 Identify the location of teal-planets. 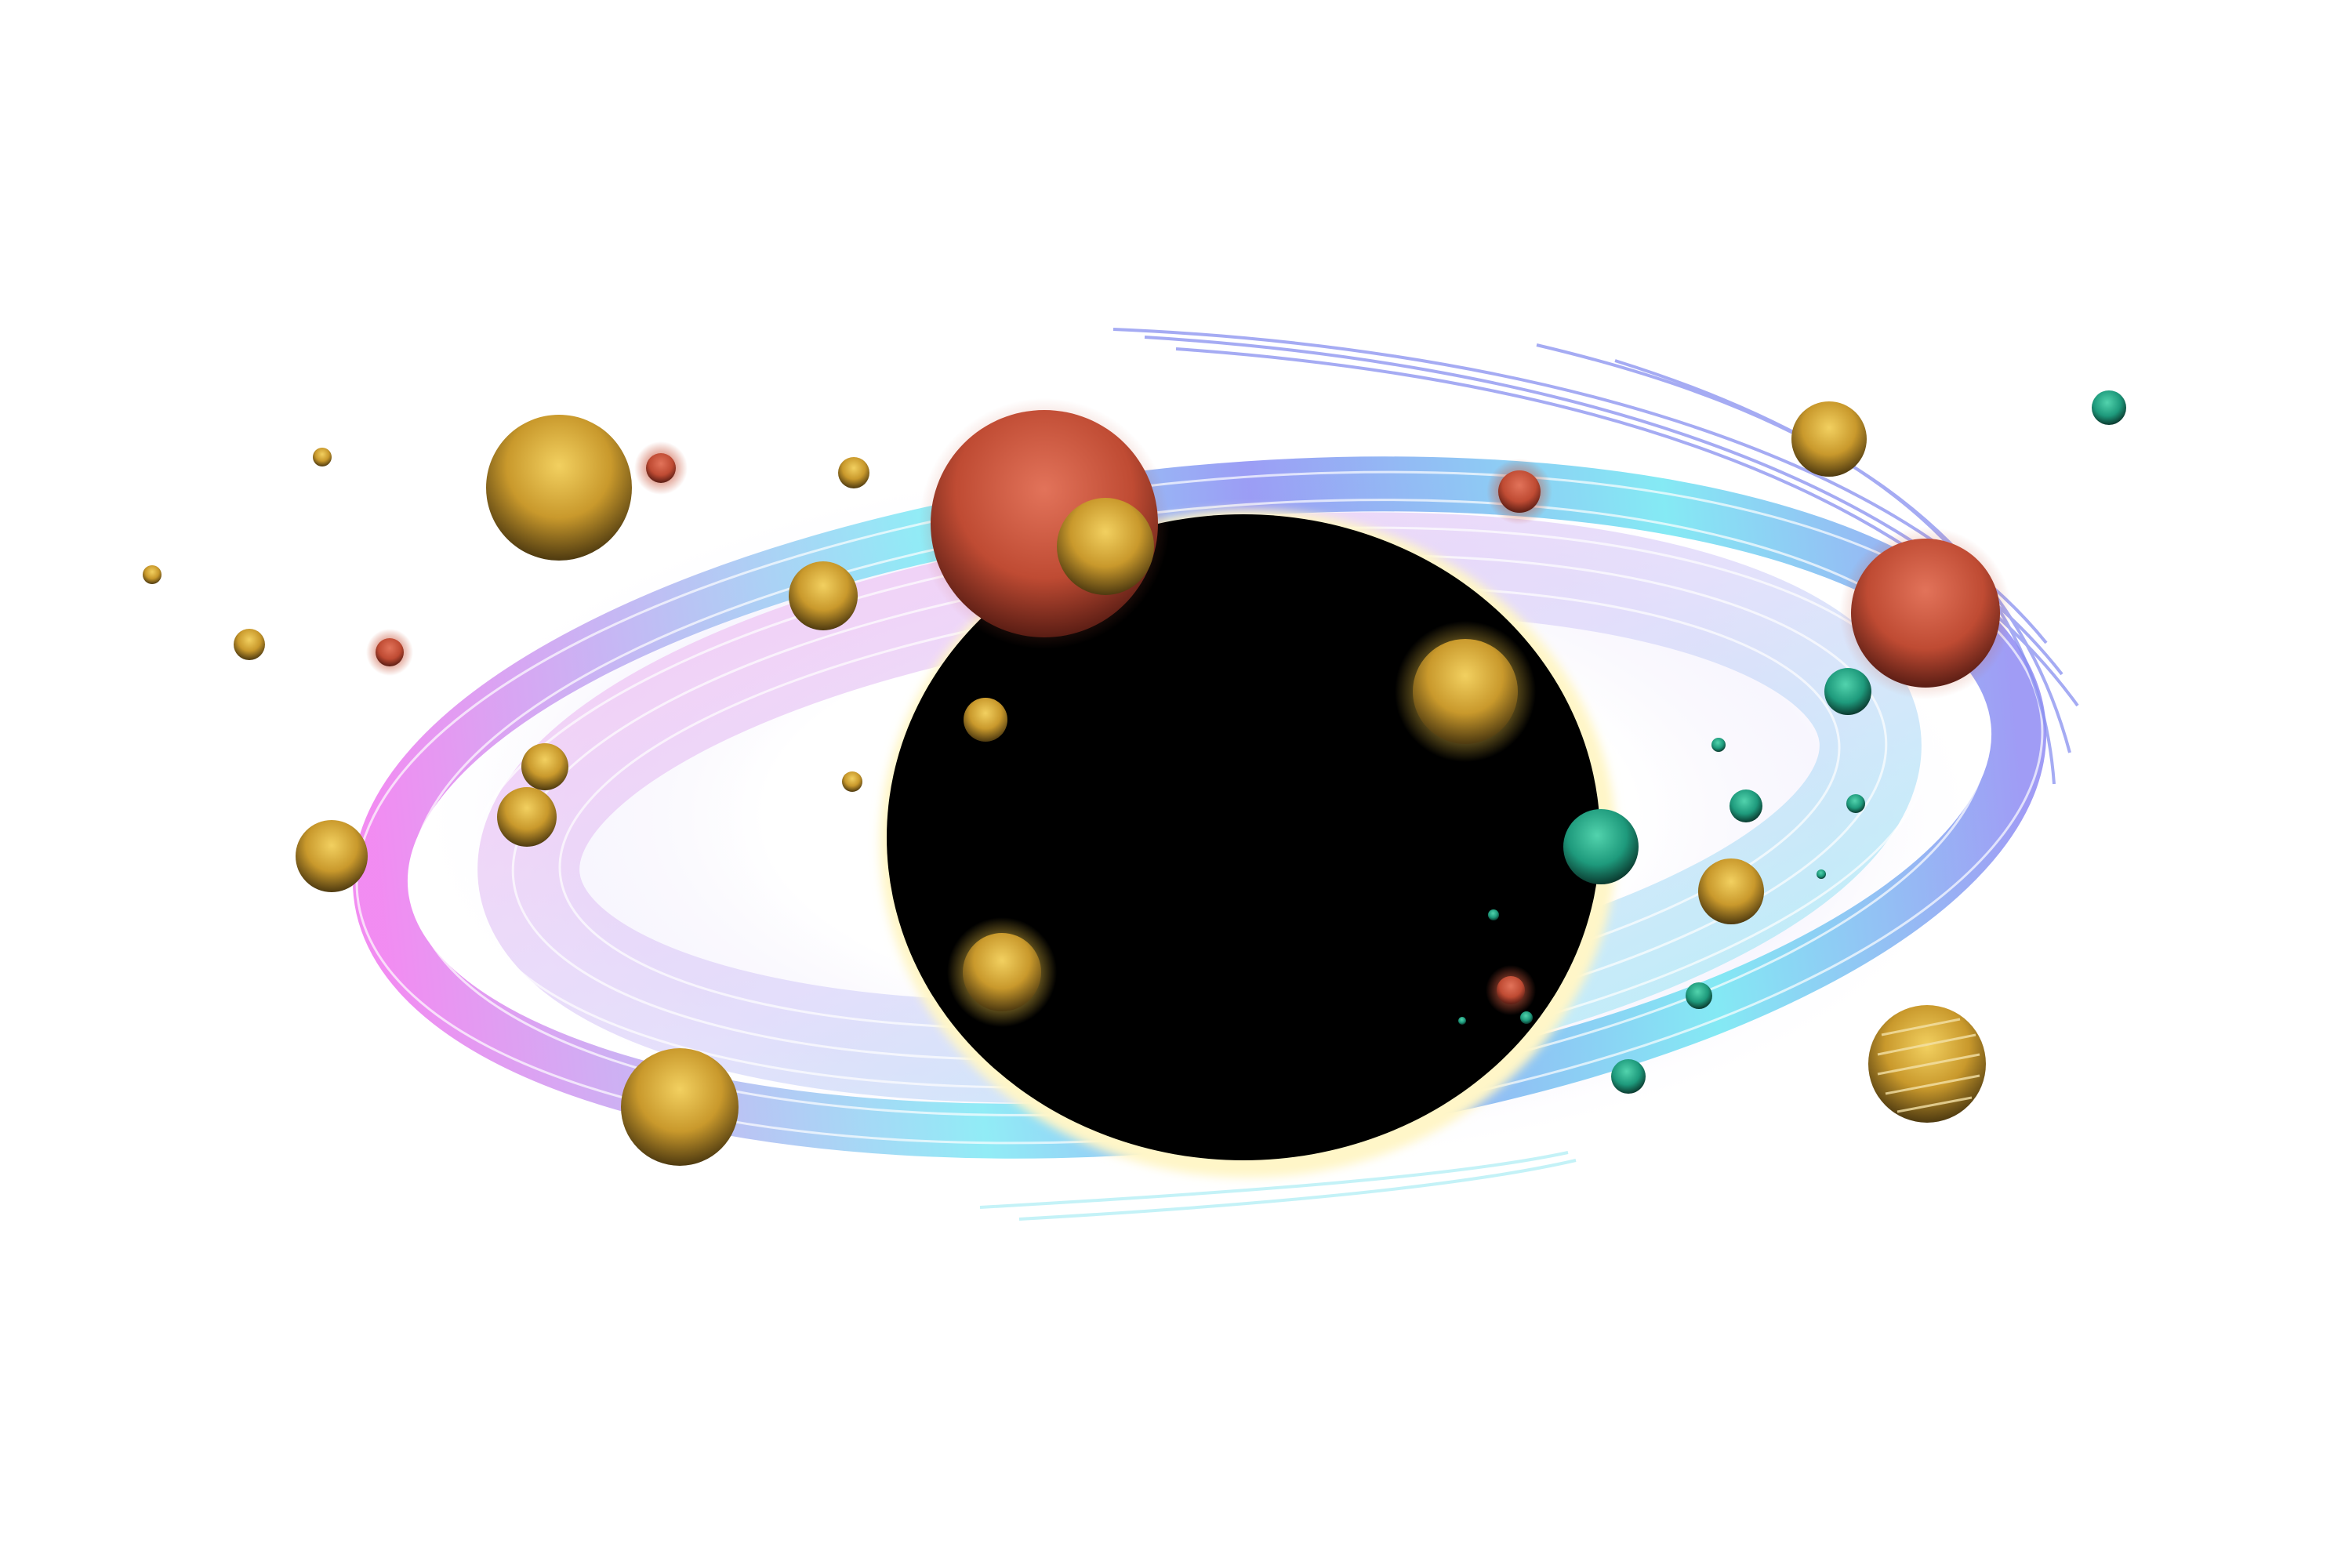
(1792, 742).